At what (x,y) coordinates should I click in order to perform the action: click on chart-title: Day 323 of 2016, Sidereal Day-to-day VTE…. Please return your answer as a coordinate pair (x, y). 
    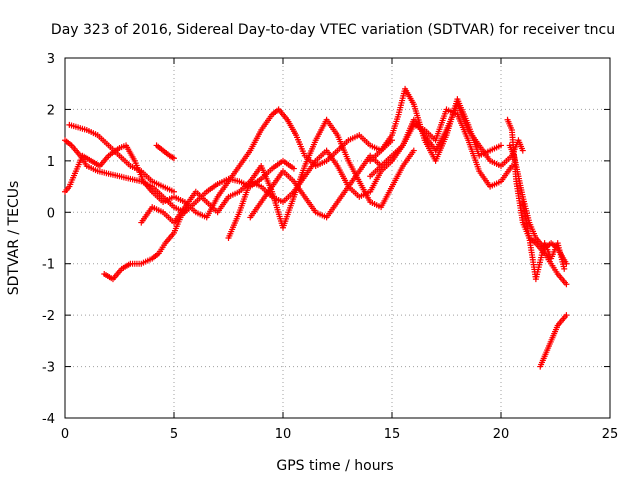
    Looking at the image, I should click on (333, 30).